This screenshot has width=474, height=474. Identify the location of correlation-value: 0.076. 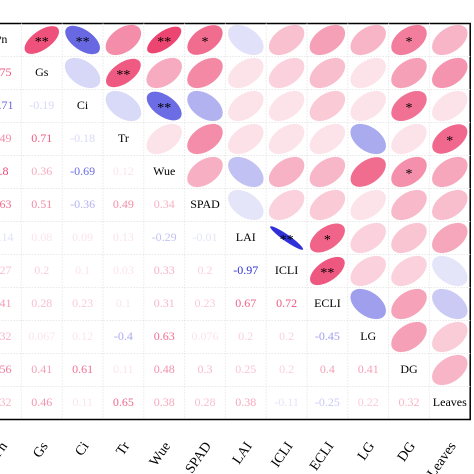
(205, 336).